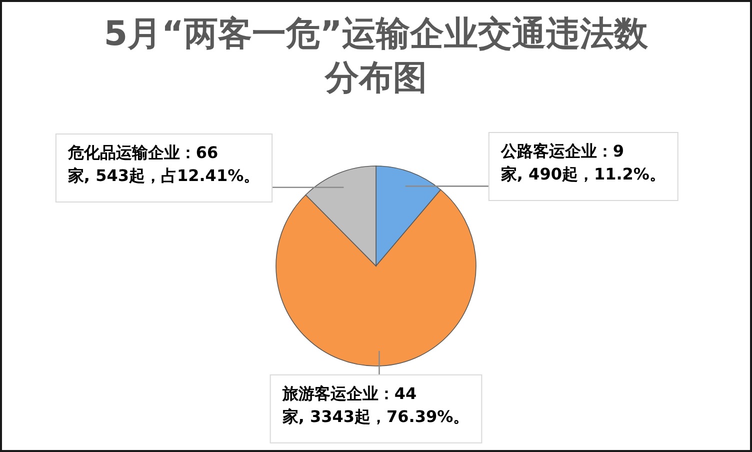  I want to click on slice-label: 危化品运输企业：66家, 543起，占12.41%。, so click(163, 163).